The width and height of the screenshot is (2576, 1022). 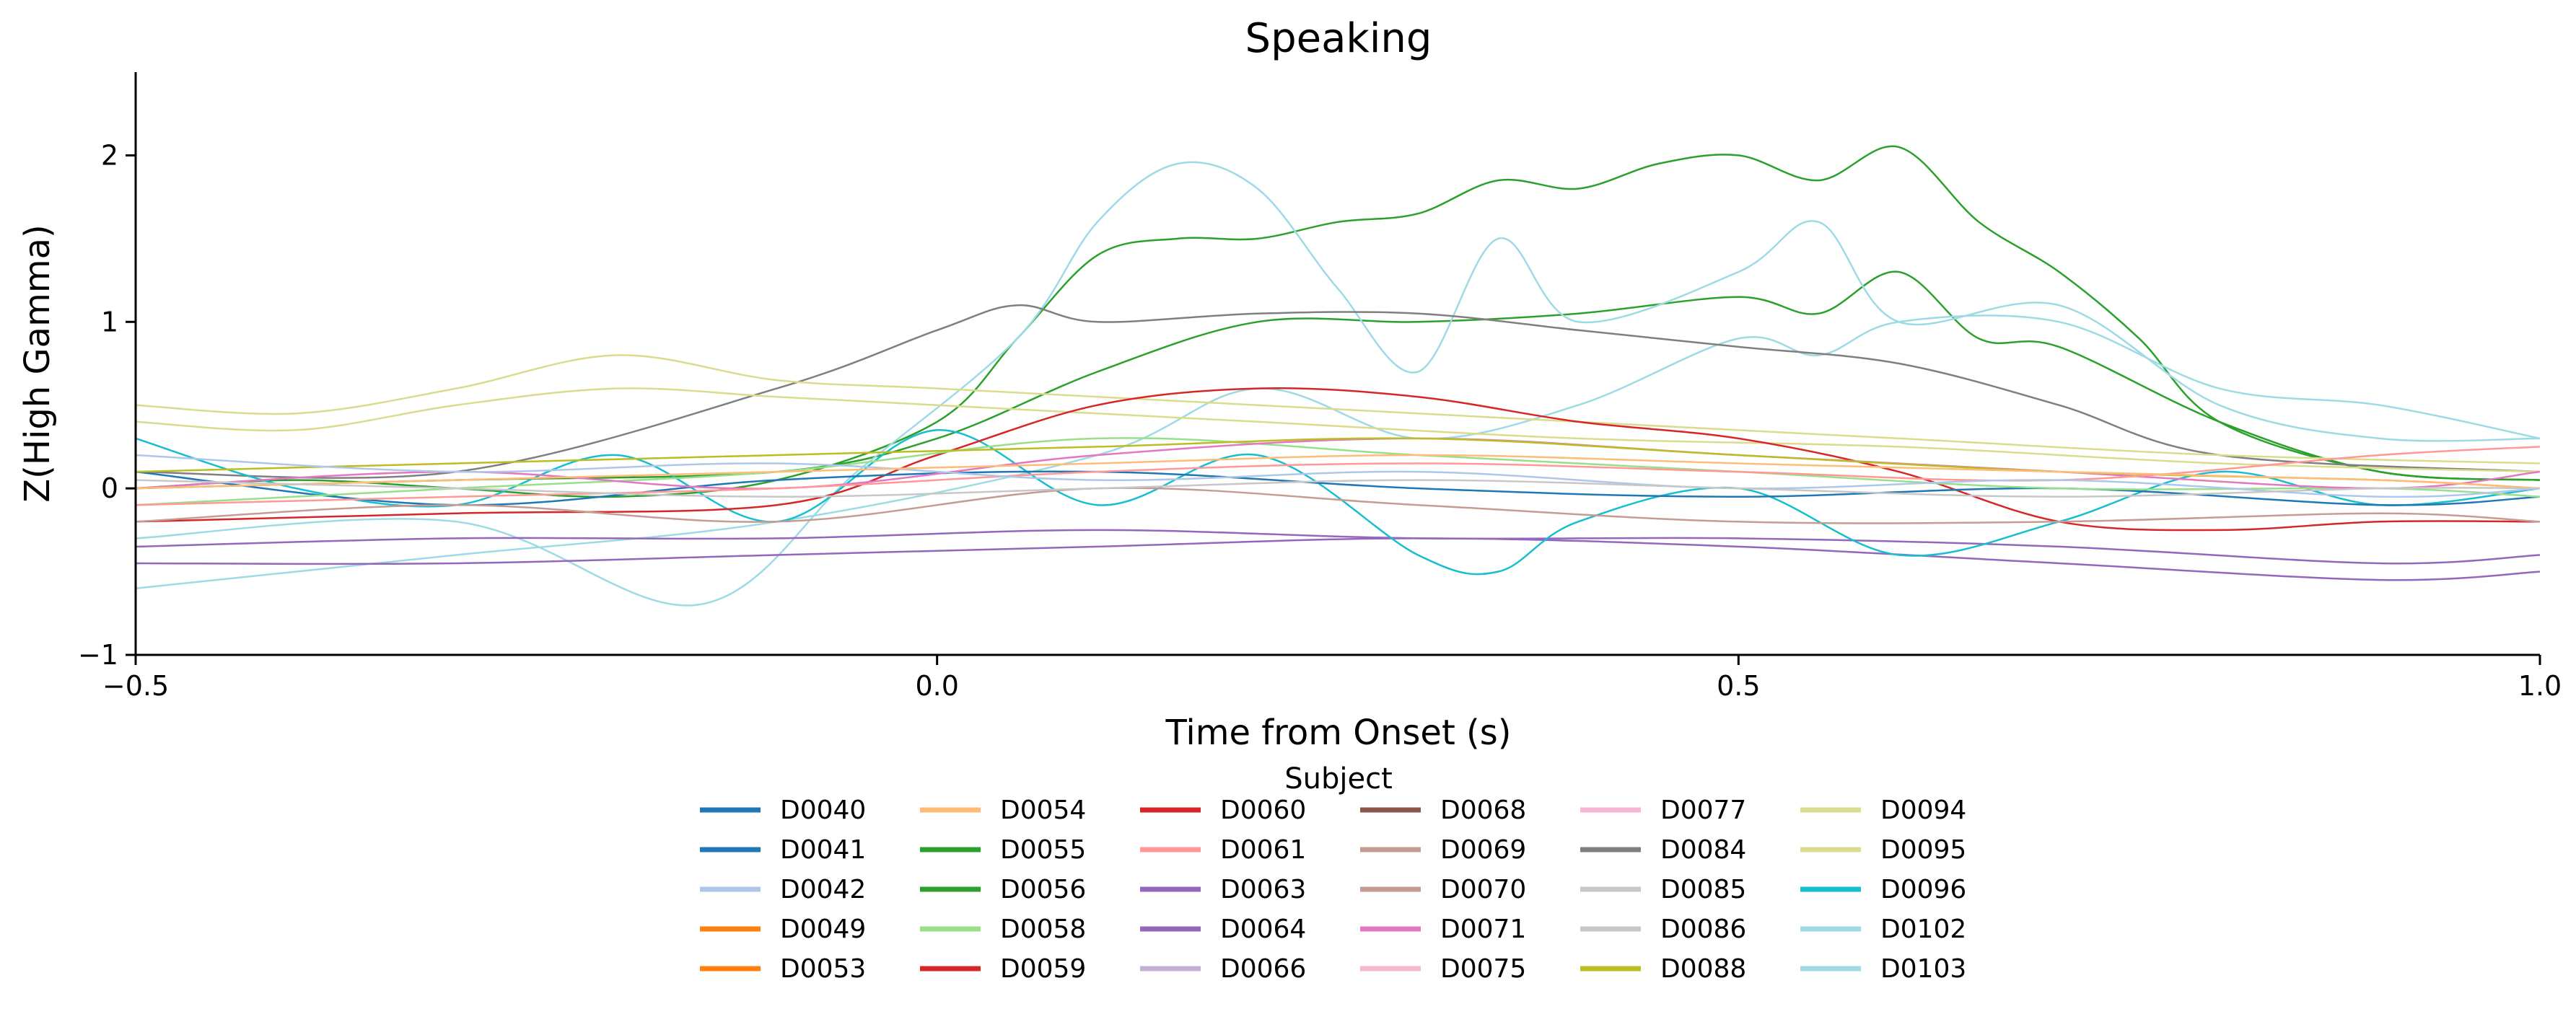 I want to click on legend-label: D0088, so click(x=1703, y=969).